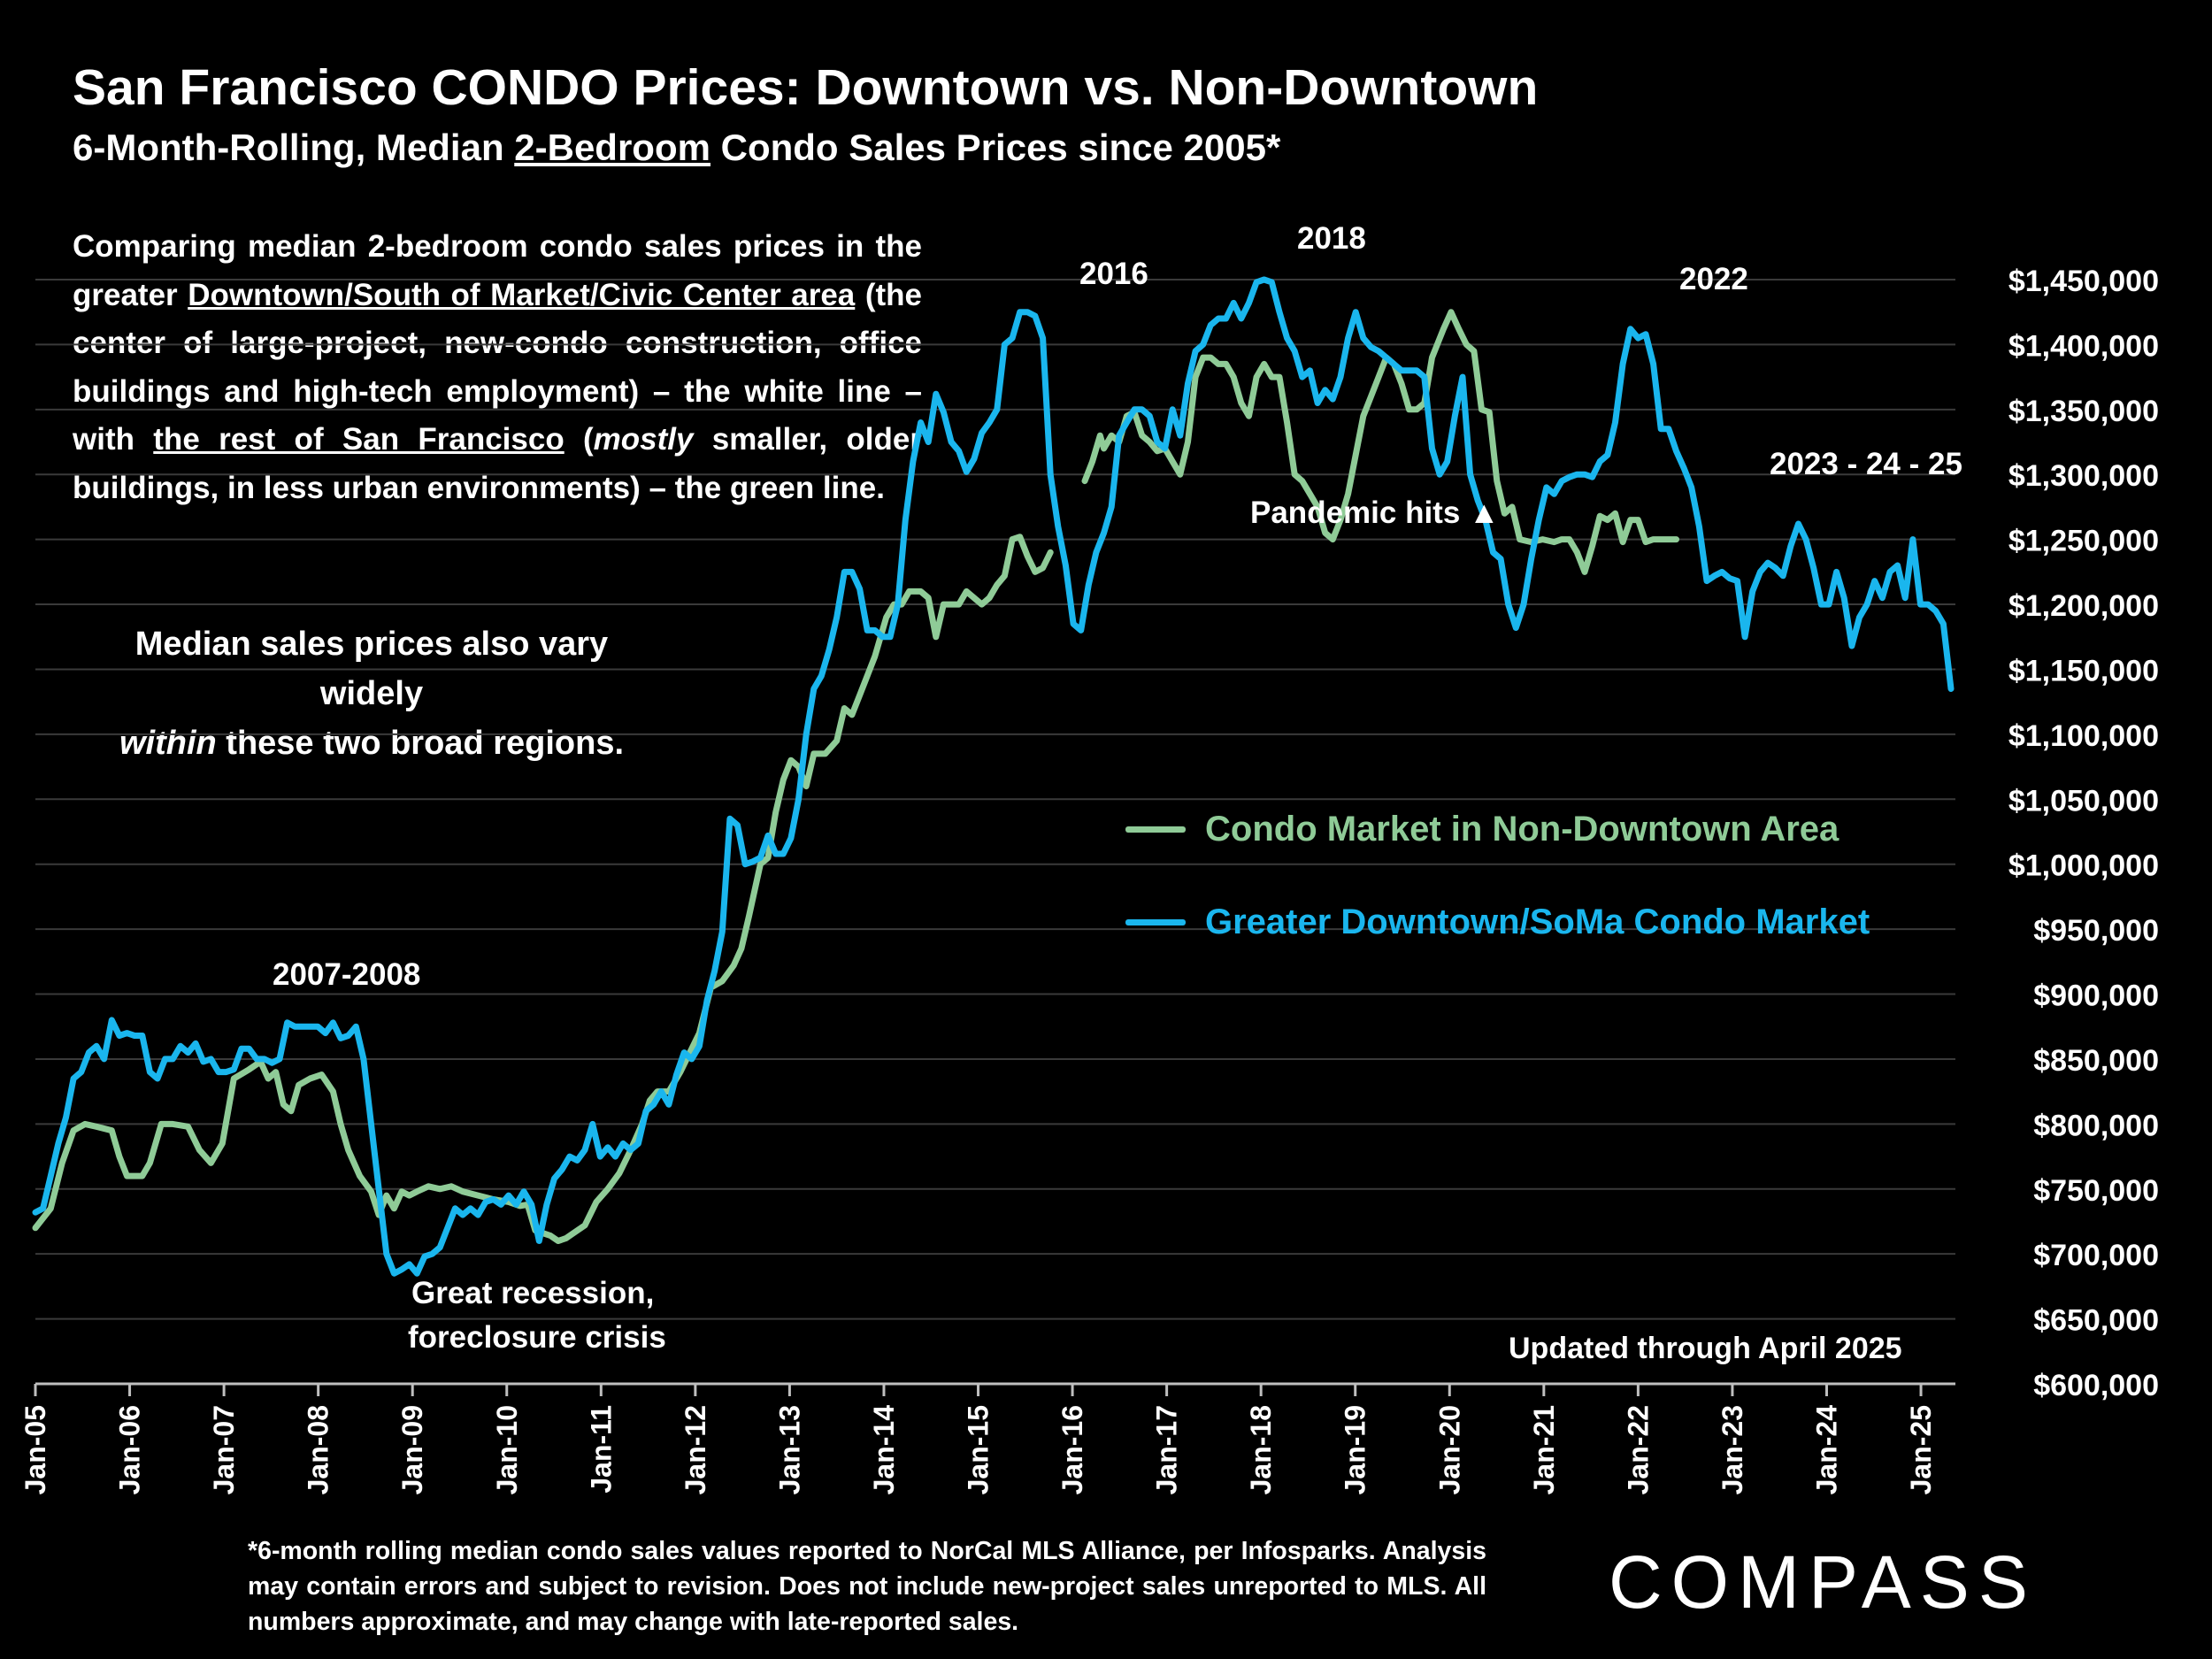  Describe the element at coordinates (644, 440) in the screenshot. I see `desc-em: mostly` at that location.